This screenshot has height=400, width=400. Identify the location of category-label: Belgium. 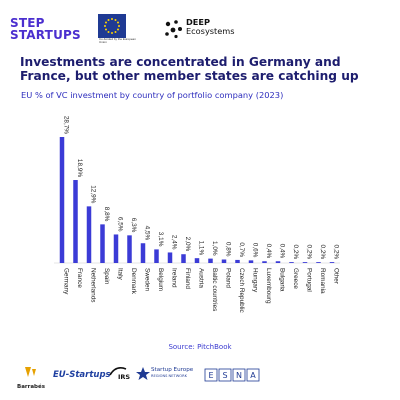
(160, 279).